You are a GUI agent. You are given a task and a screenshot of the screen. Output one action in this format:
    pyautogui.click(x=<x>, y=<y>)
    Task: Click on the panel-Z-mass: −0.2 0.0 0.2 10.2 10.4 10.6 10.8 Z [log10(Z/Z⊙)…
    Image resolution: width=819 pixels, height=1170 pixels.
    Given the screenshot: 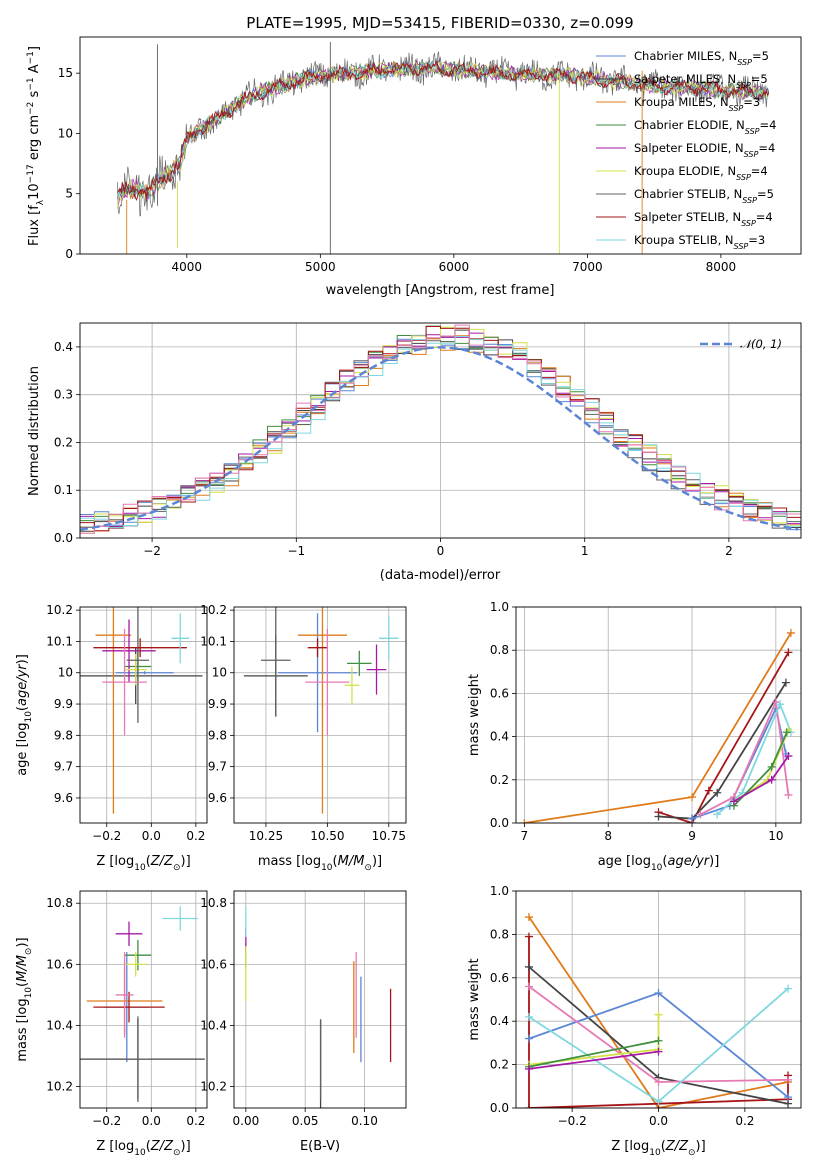 What is the action you would take?
    pyautogui.click(x=111, y=1024)
    